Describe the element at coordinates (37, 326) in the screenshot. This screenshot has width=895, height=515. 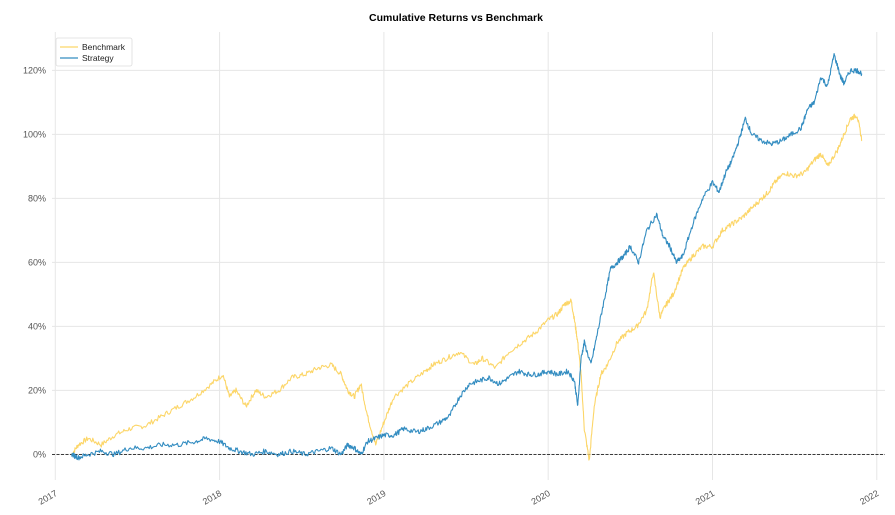
I see `y-tick-label: 40%` at that location.